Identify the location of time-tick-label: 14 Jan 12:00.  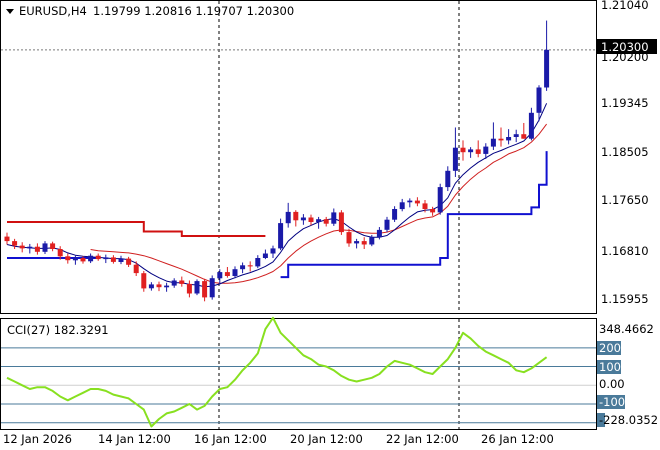
(134, 439).